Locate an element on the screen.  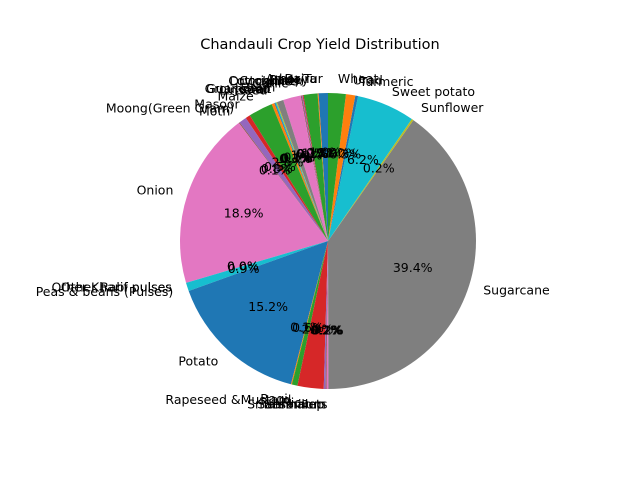
pie-slice-garlic is located at coordinates (305, 168).